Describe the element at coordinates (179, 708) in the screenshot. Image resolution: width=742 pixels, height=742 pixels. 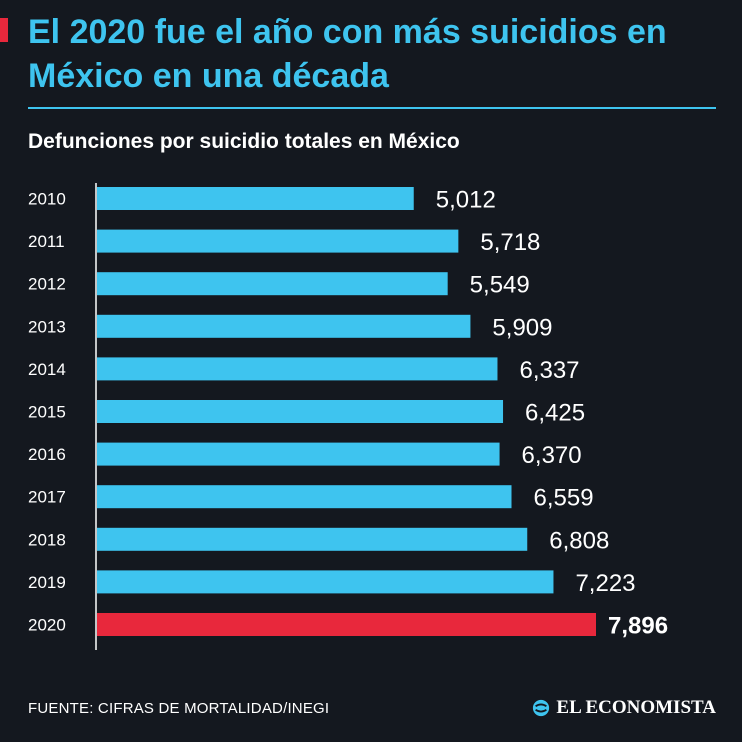
I see `source-note: FUENTE: CIFRAS DE MORTALIDAD/INEGI` at that location.